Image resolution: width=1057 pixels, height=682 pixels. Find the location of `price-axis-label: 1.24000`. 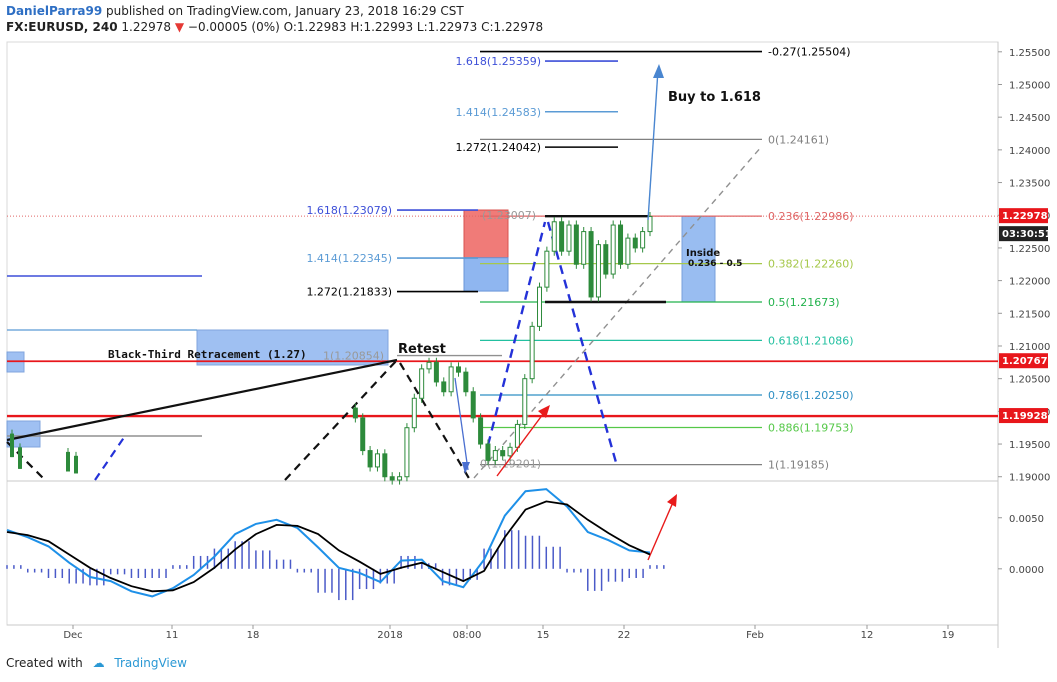

price-axis-label: 1.24000 is located at coordinates (1029, 151).